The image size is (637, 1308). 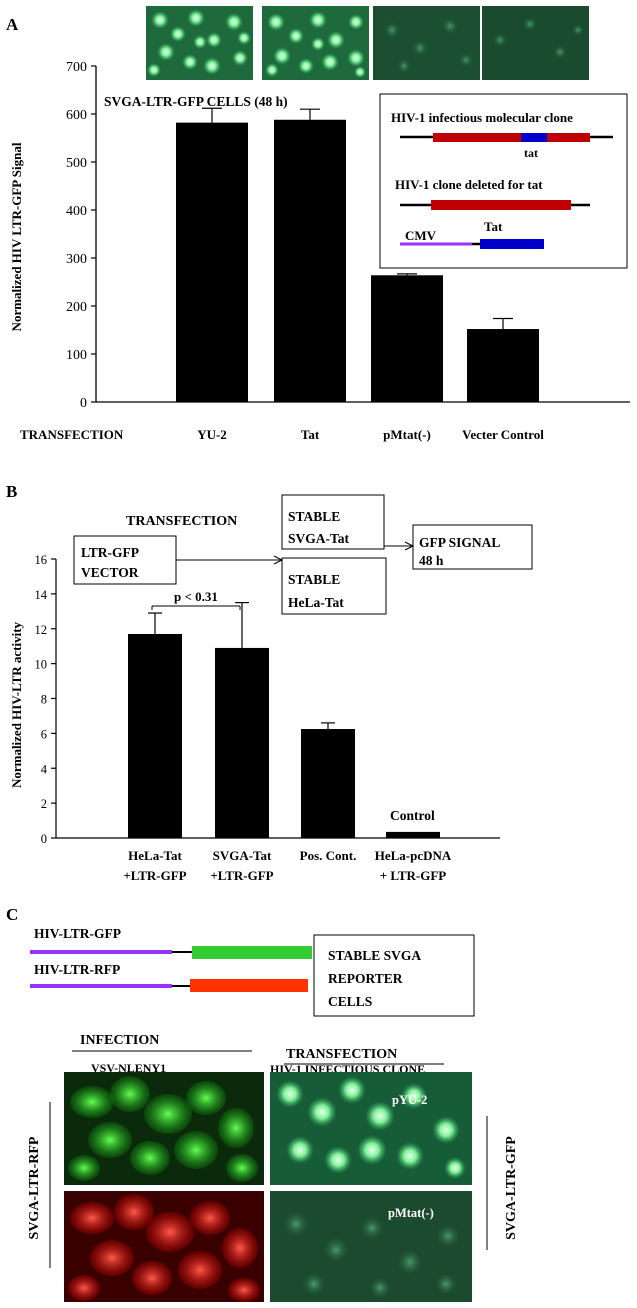 I want to click on panel-b-transfection-label: TRANSFECTION, so click(x=181, y=521).